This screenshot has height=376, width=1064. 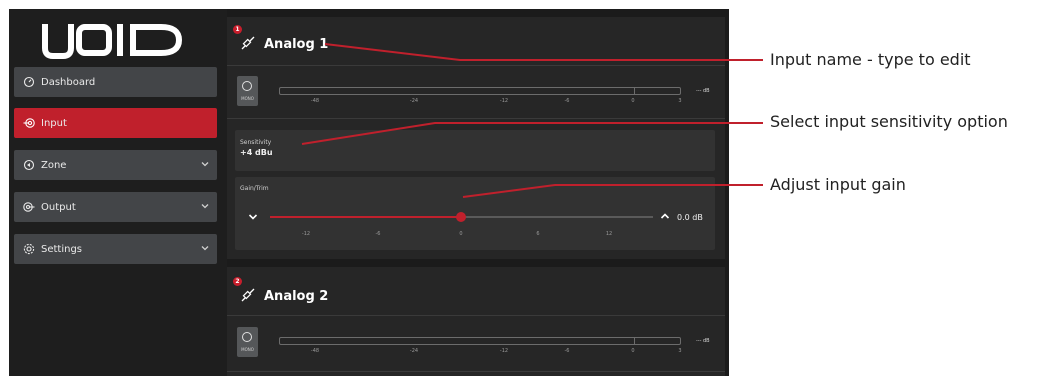 What do you see at coordinates (29, 123) in the screenshot?
I see `input-icon` at bounding box center [29, 123].